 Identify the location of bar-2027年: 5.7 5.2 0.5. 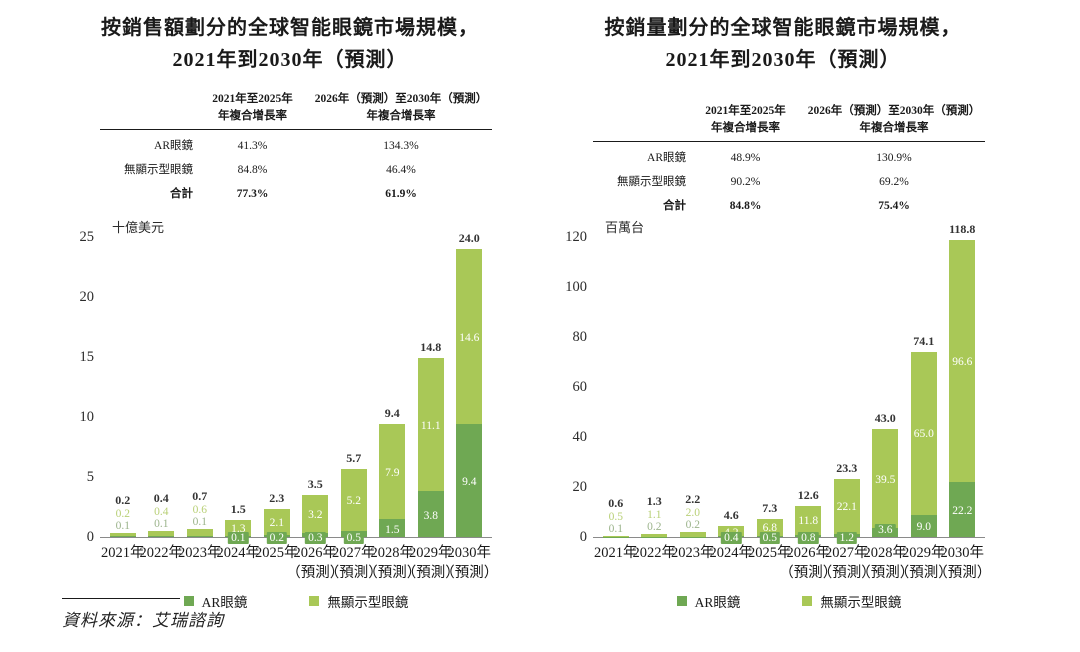
(353, 497).